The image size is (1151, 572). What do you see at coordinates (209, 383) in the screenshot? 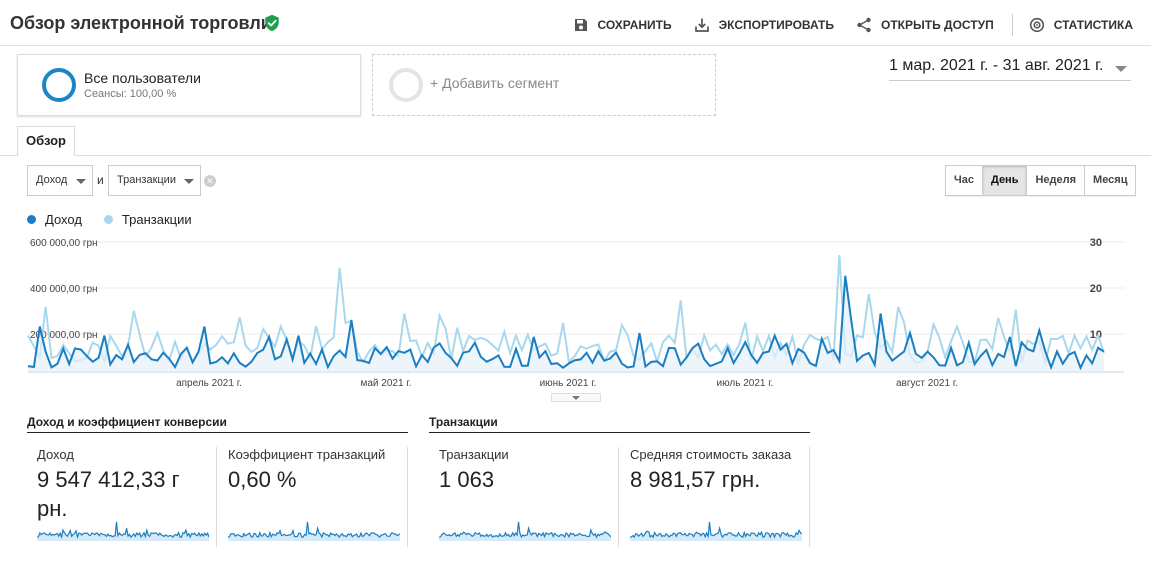
I see `x-tick-label: апрель 2021 г.` at bounding box center [209, 383].